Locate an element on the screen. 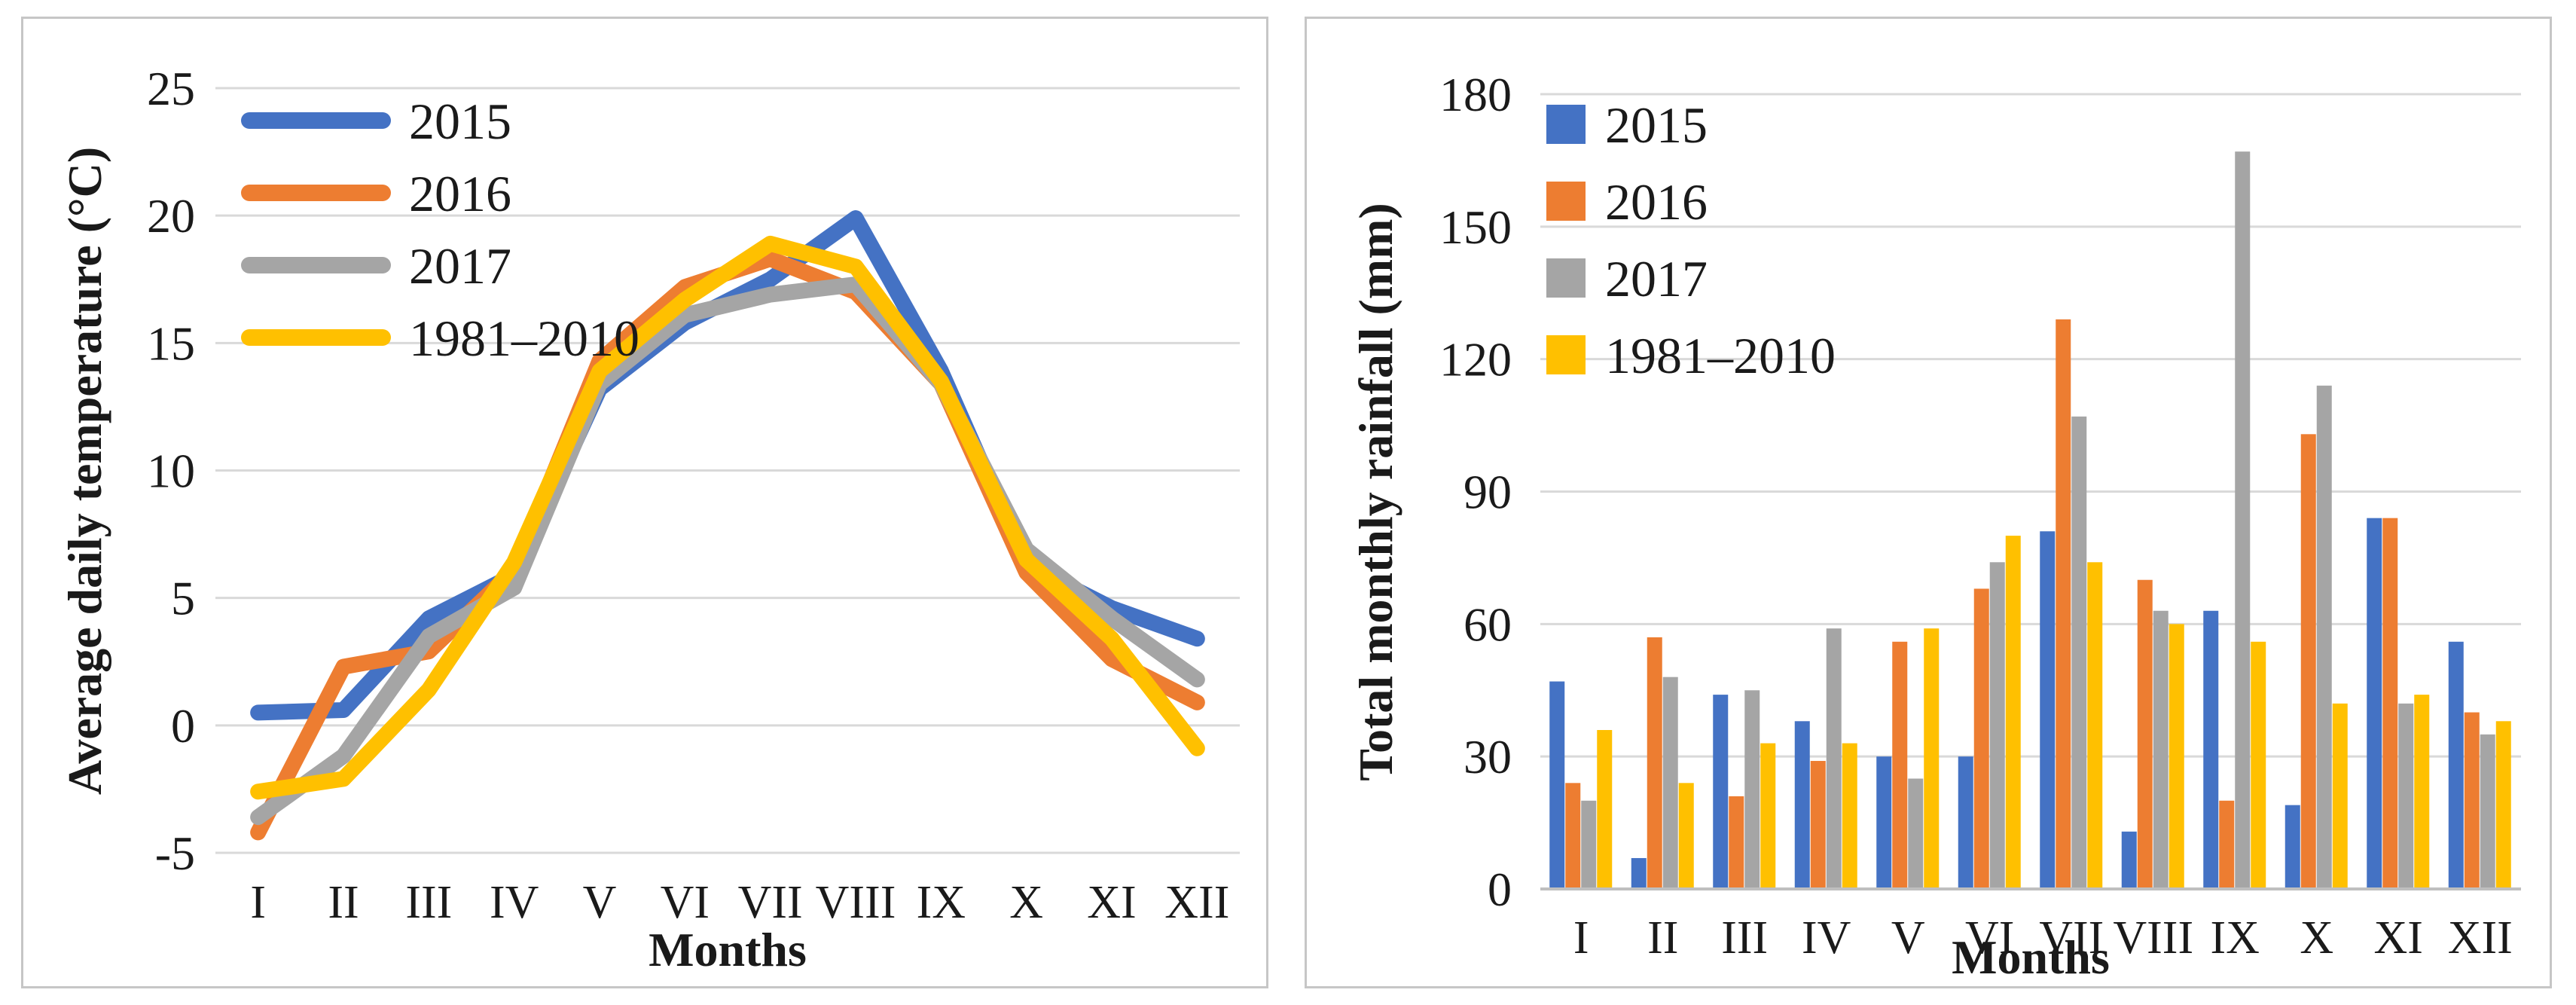 Image resolution: width=2576 pixels, height=1005 pixels. bar-2017-VII is located at coordinates (2079, 653).